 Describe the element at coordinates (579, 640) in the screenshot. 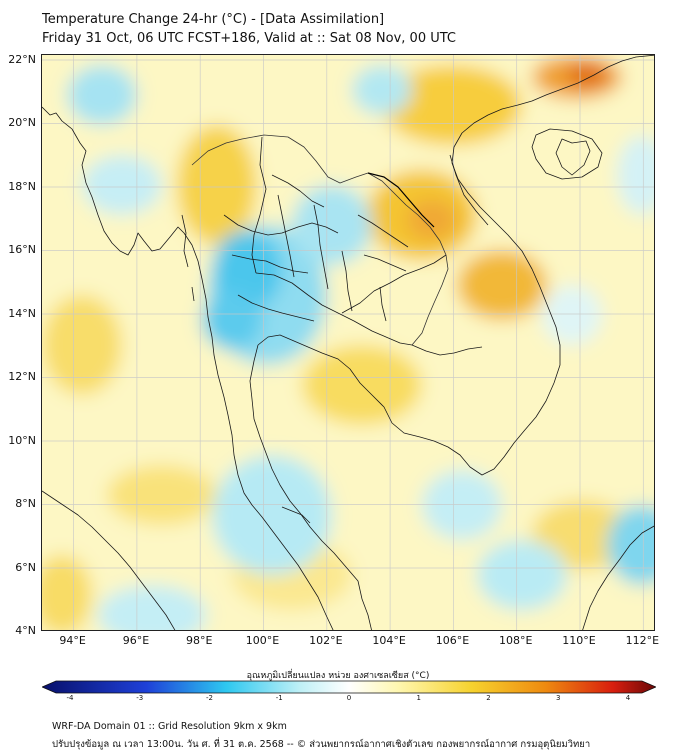

I see `lon-label: 110°E` at that location.